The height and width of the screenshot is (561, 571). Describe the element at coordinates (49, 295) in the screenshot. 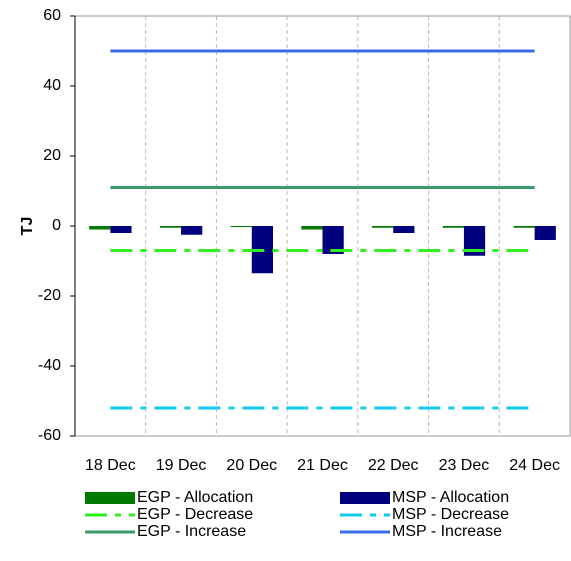

I see `y-tick-label: -20` at that location.